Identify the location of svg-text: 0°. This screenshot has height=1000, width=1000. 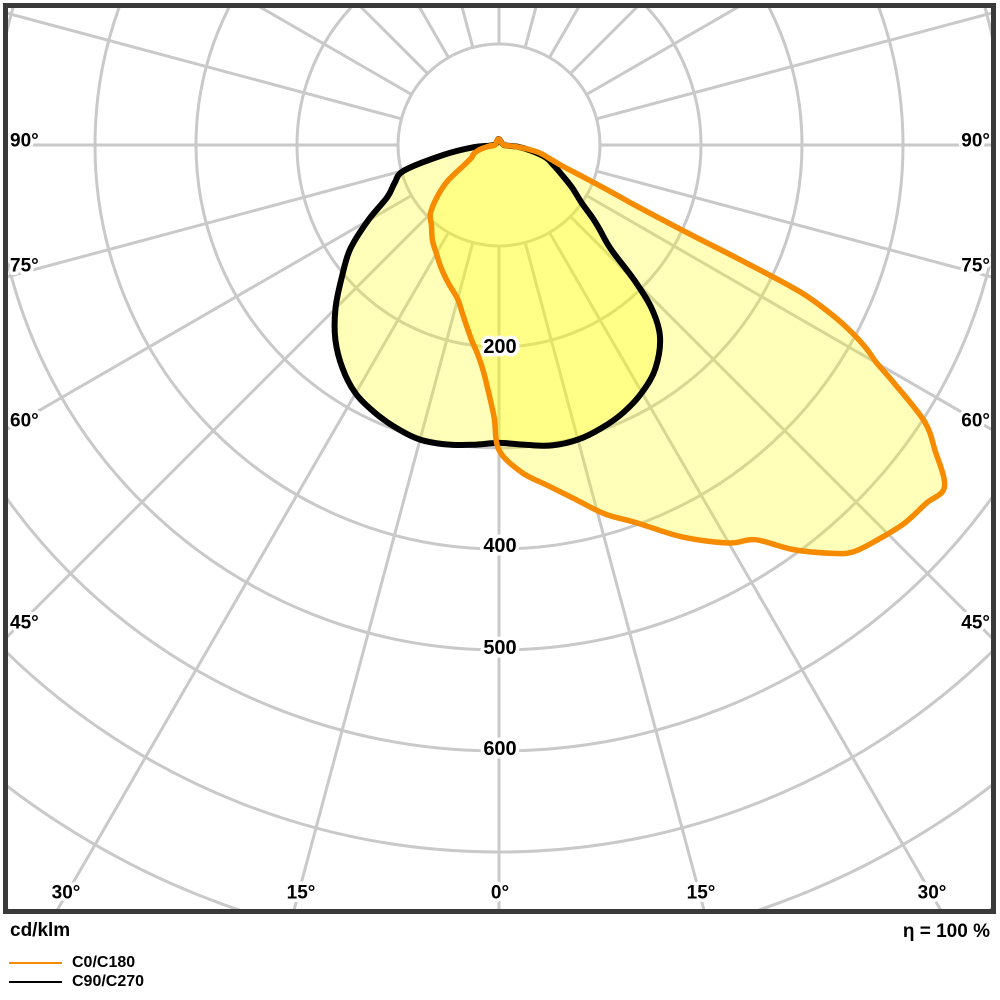
(500, 893).